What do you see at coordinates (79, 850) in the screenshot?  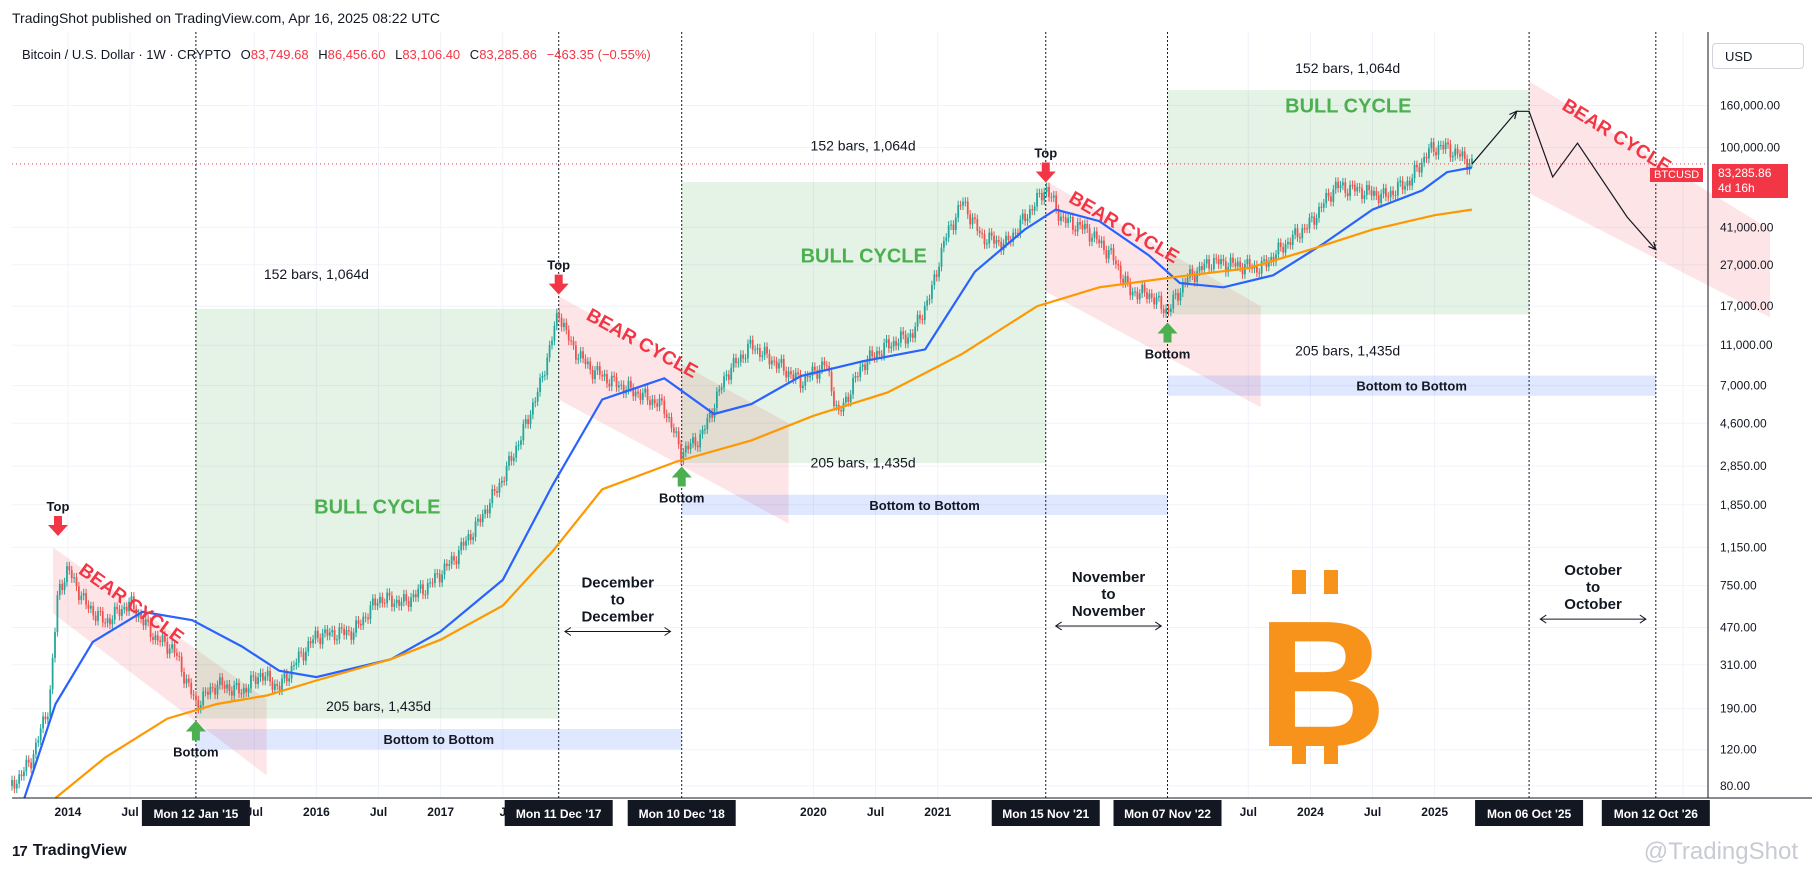 I see `tradingview-brand: TradingView` at bounding box center [79, 850].